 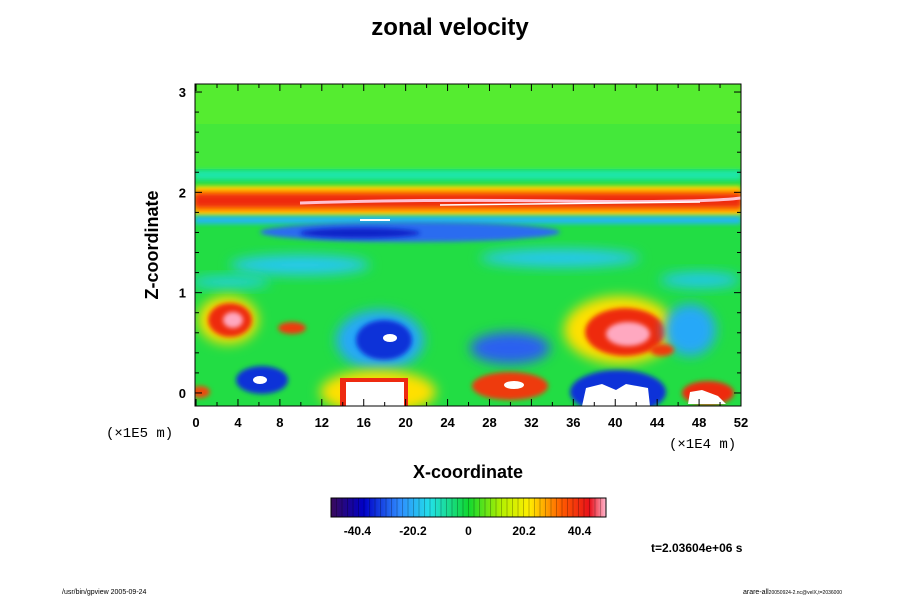 What do you see at coordinates (140, 434) in the screenshot?
I see `y-unit-label: (×1E5 m)` at bounding box center [140, 434].